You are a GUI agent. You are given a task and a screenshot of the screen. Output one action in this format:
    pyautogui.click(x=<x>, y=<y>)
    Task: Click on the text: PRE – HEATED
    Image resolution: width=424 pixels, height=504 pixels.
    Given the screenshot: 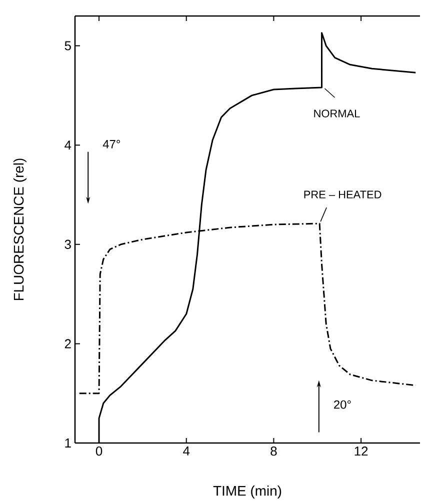 What is the action you would take?
    pyautogui.click(x=343, y=194)
    